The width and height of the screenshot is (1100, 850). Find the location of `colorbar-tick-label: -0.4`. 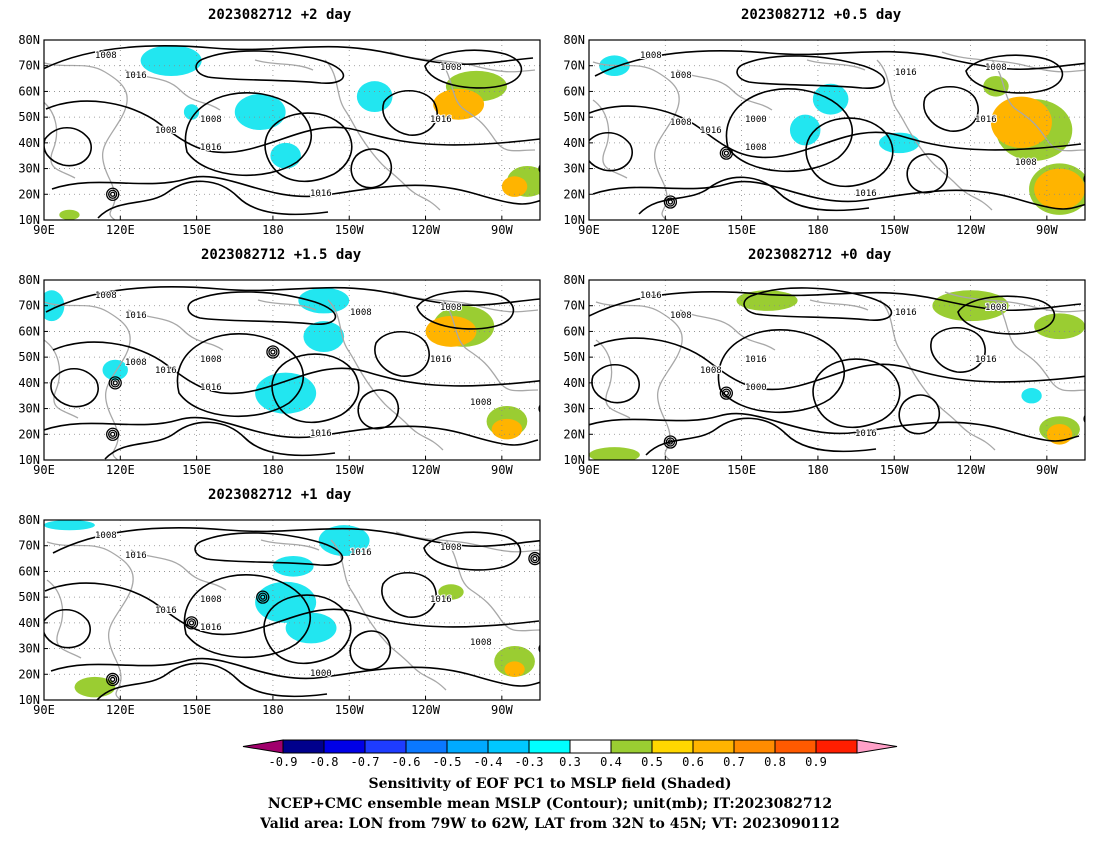

colorbar-tick-label: -0.4 is located at coordinates (488, 762).